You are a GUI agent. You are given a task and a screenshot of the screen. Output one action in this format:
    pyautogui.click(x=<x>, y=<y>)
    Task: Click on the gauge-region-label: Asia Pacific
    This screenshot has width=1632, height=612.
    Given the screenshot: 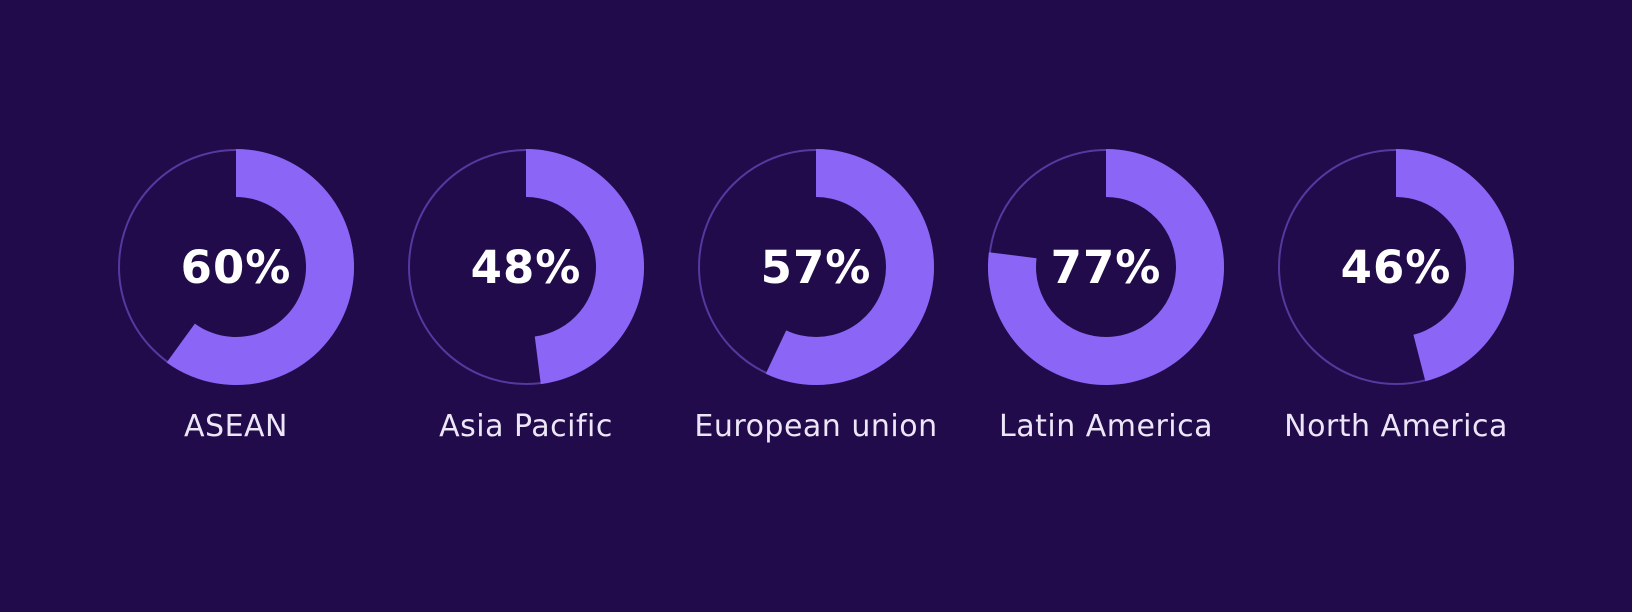 What is the action you would take?
    pyautogui.click(x=526, y=426)
    